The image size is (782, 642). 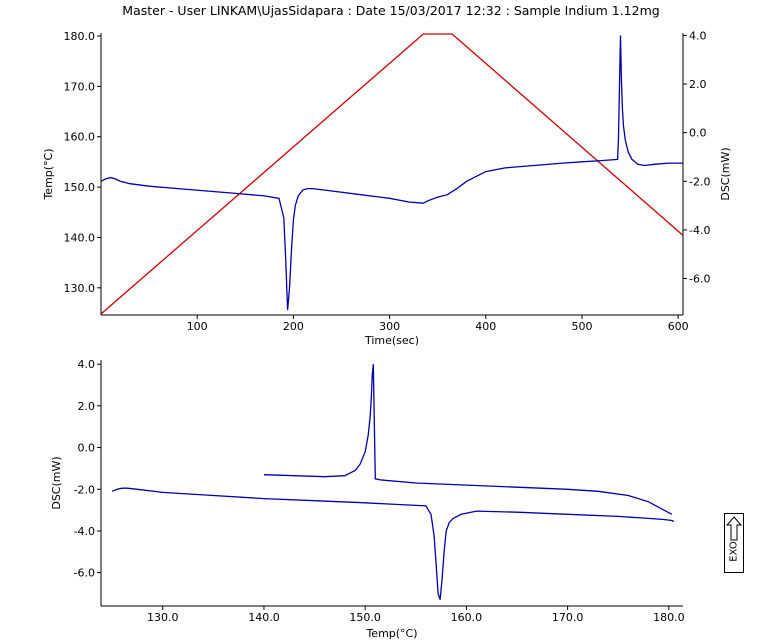 What do you see at coordinates (87, 364) in the screenshot?
I see `chart2-y-tick-label: 4.0` at bounding box center [87, 364].